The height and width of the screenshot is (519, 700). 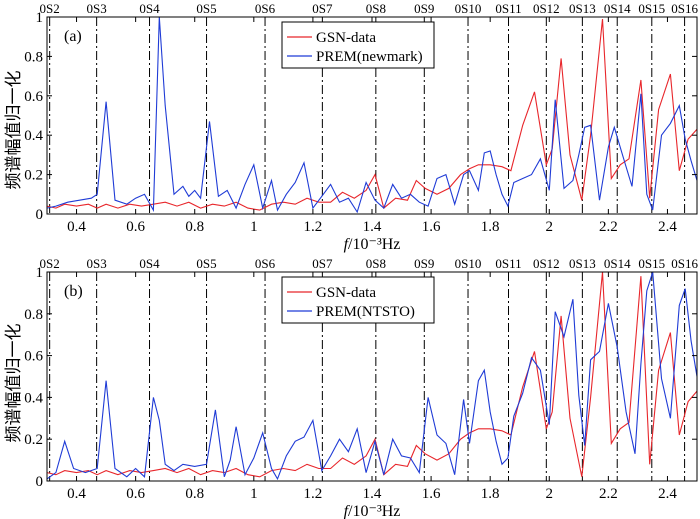 What do you see at coordinates (73, 36) in the screenshot?
I see `panel-label: (a)` at bounding box center [73, 36].